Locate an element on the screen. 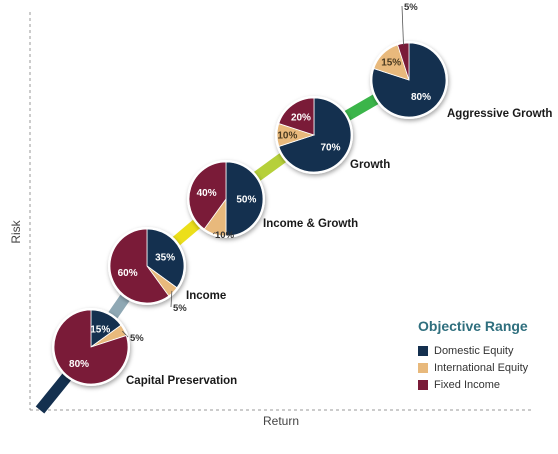  legend-item-international-equity: International Equity is located at coordinates (485, 367).